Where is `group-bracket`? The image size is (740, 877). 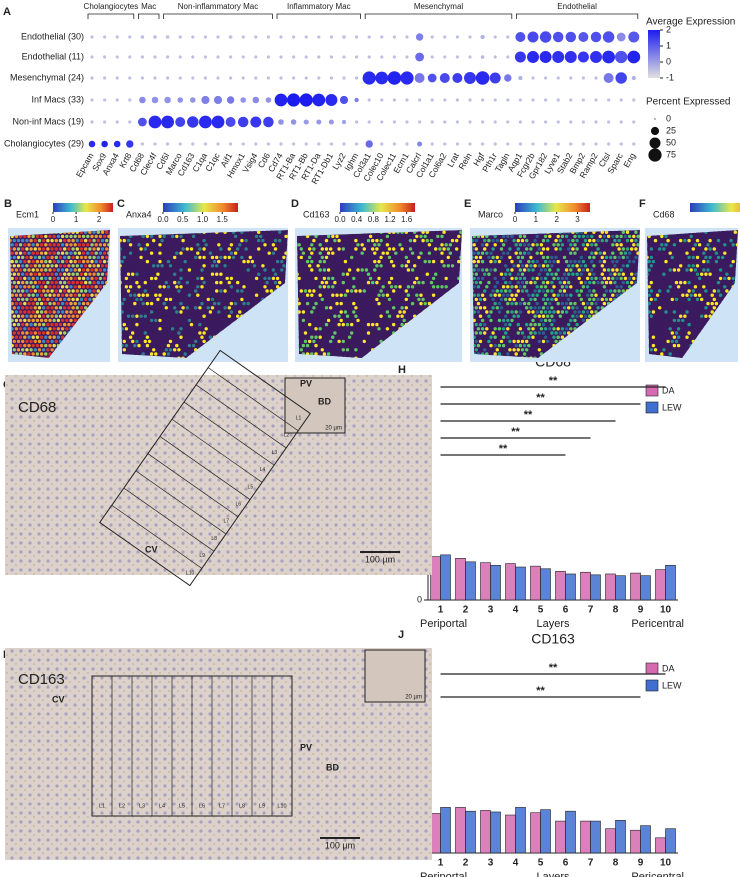 group-bracket is located at coordinates (318, 16).